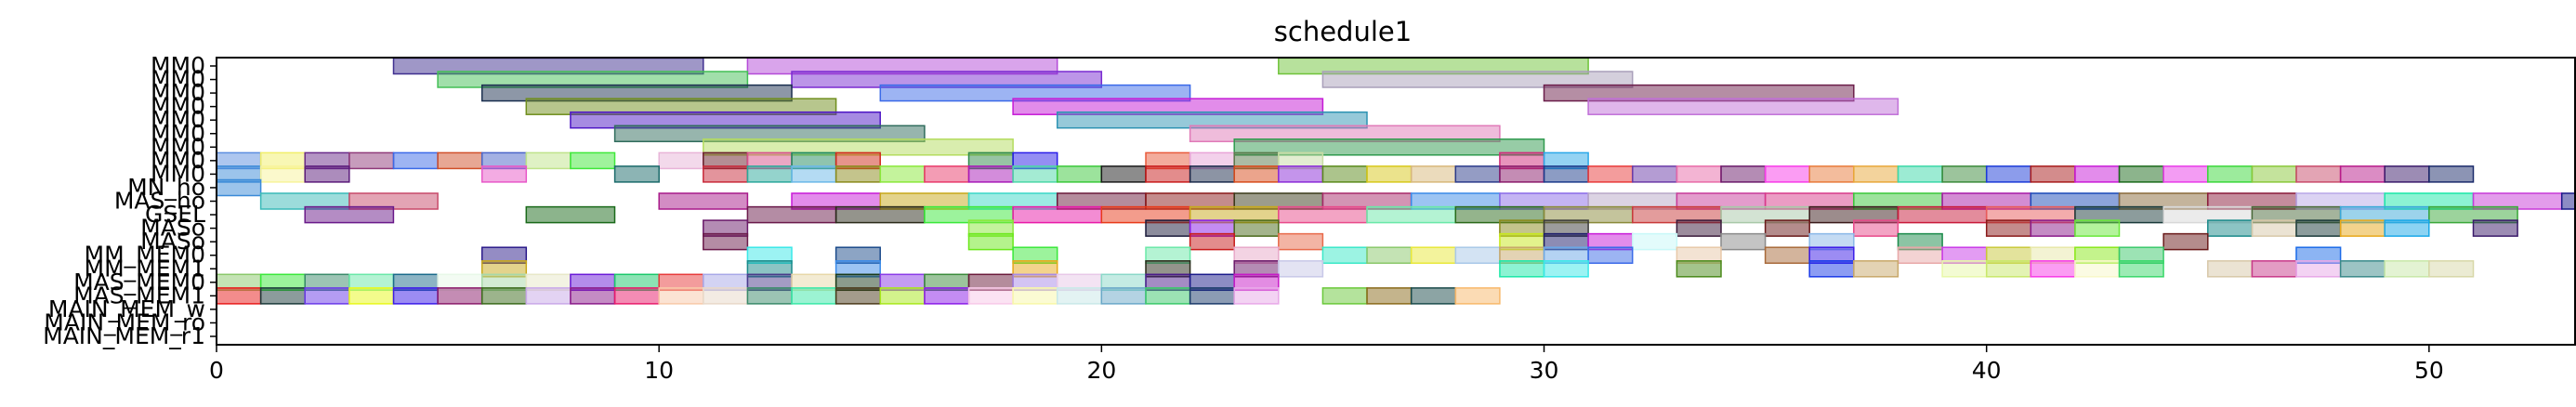 The height and width of the screenshot is (407, 2576). I want to click on y-tick-label: MAIN_MEM_ro, so click(124, 322).